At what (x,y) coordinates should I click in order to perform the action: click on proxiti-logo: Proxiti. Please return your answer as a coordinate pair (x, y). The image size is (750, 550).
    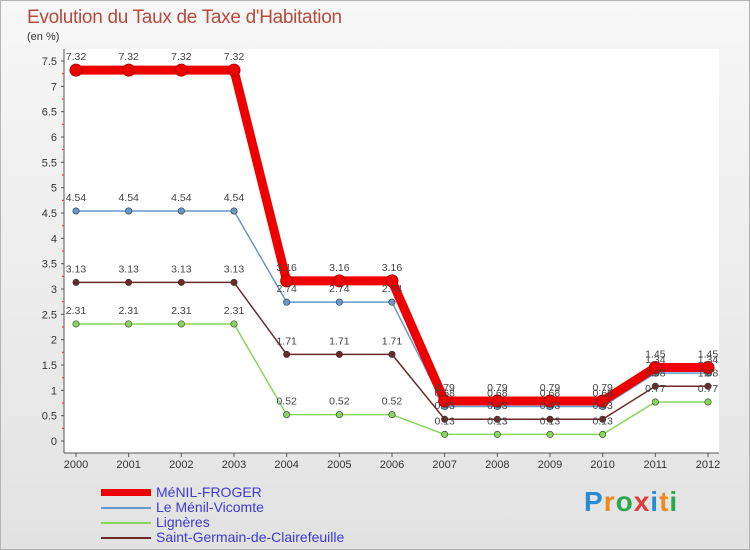
    Looking at the image, I should click on (631, 502).